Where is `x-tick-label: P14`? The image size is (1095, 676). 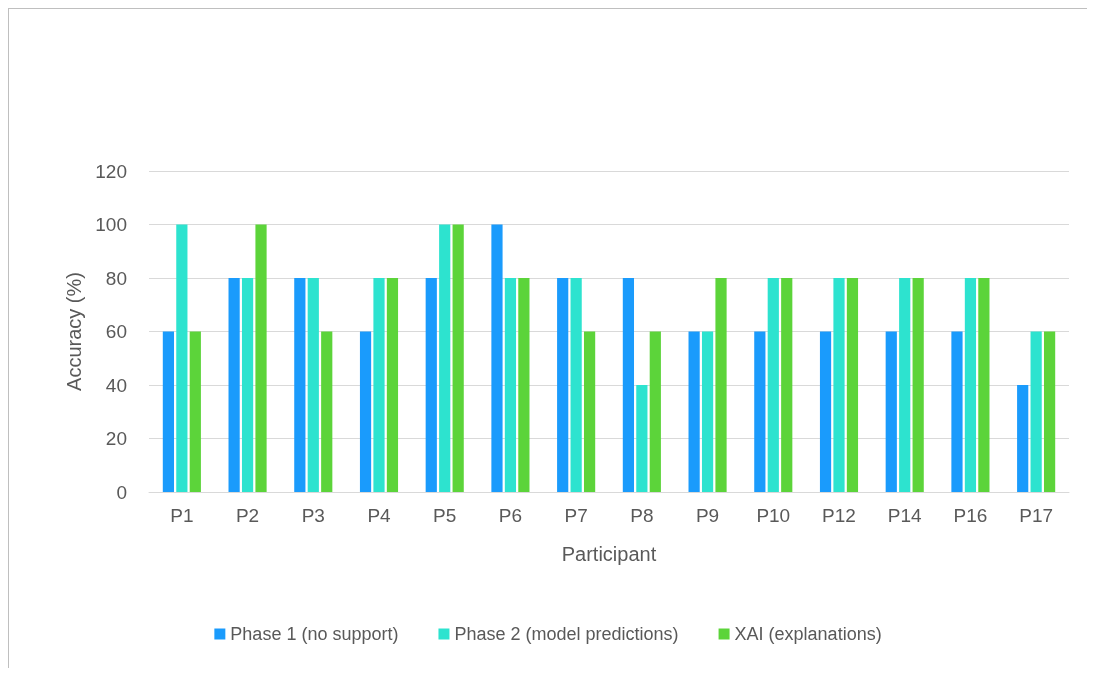
x-tick-label: P14 is located at coordinates (905, 515).